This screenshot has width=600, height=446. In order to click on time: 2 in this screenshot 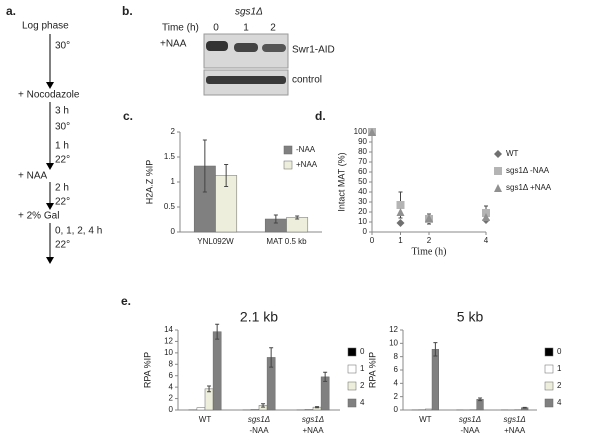, I will do `click(273, 28)`.